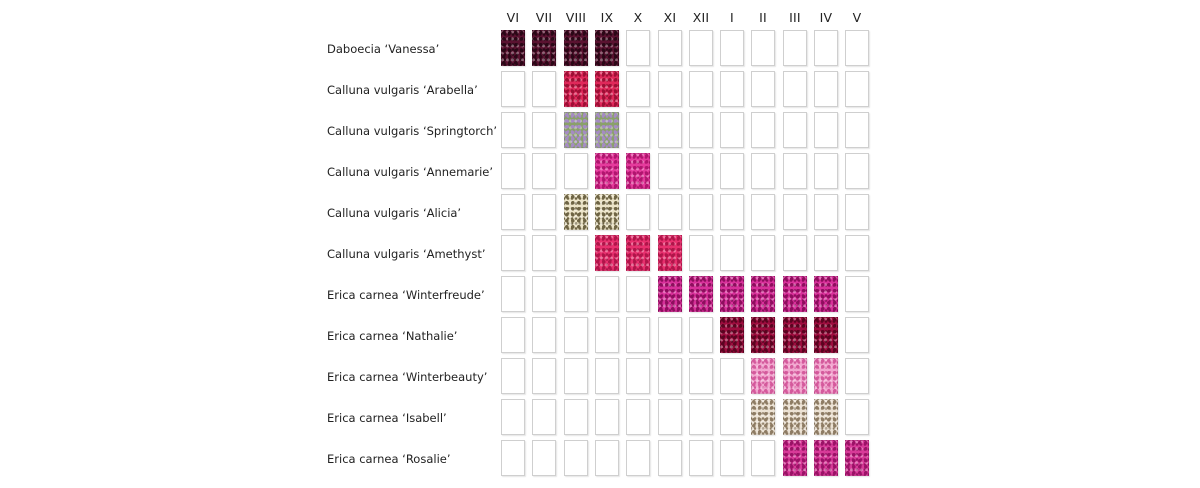  I want to click on month-header: VII, so click(544, 17).